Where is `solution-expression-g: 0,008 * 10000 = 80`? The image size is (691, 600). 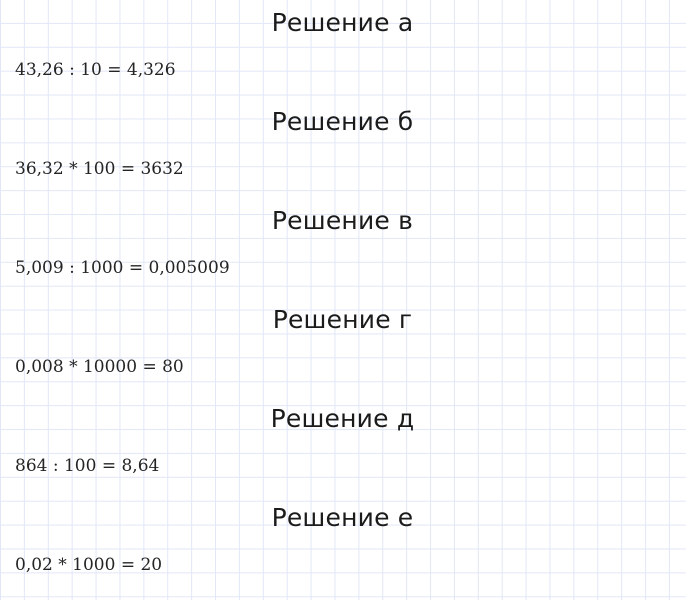 solution-expression-g: 0,008 * 10000 = 80 is located at coordinates (99, 367).